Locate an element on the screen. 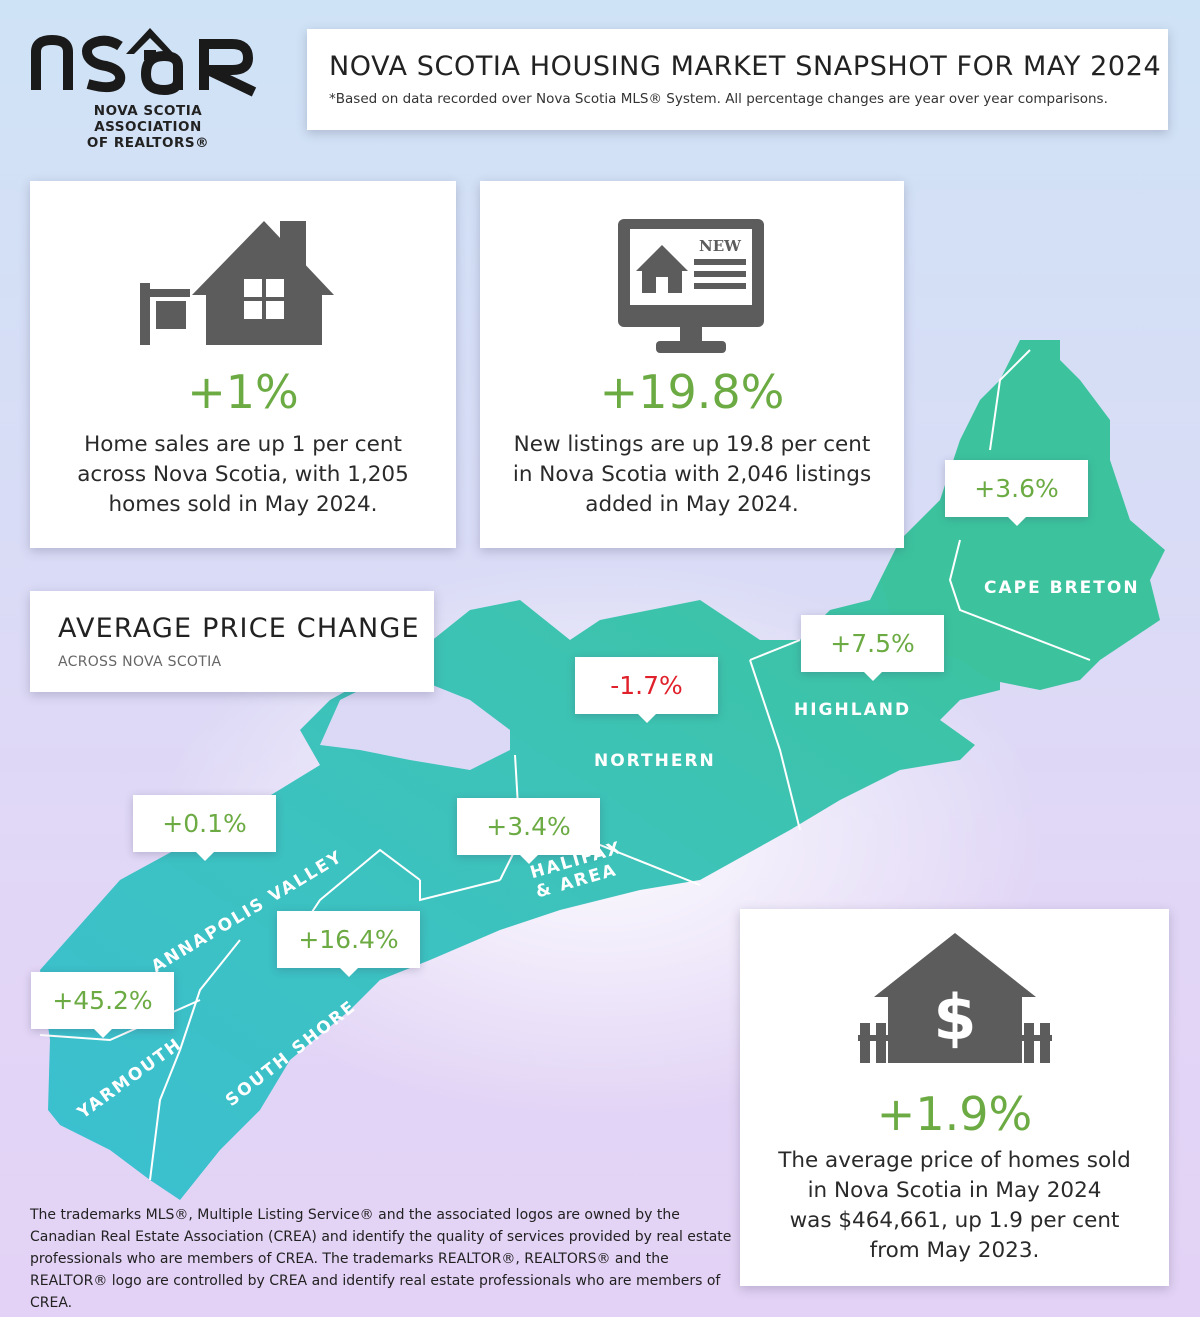 The image size is (1200, 1317). sales-line2: across Nova Scotia, with 1,205 is located at coordinates (243, 474).